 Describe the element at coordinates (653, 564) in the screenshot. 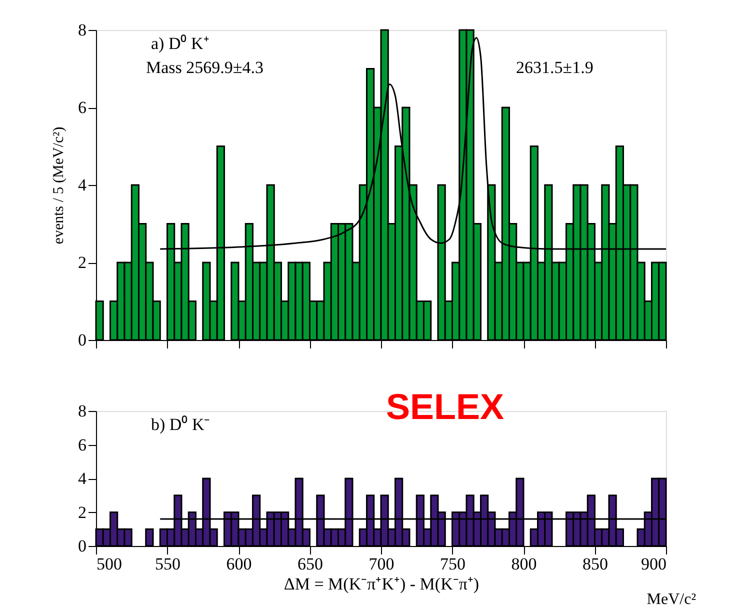

I see `x-tick-label: 900` at that location.